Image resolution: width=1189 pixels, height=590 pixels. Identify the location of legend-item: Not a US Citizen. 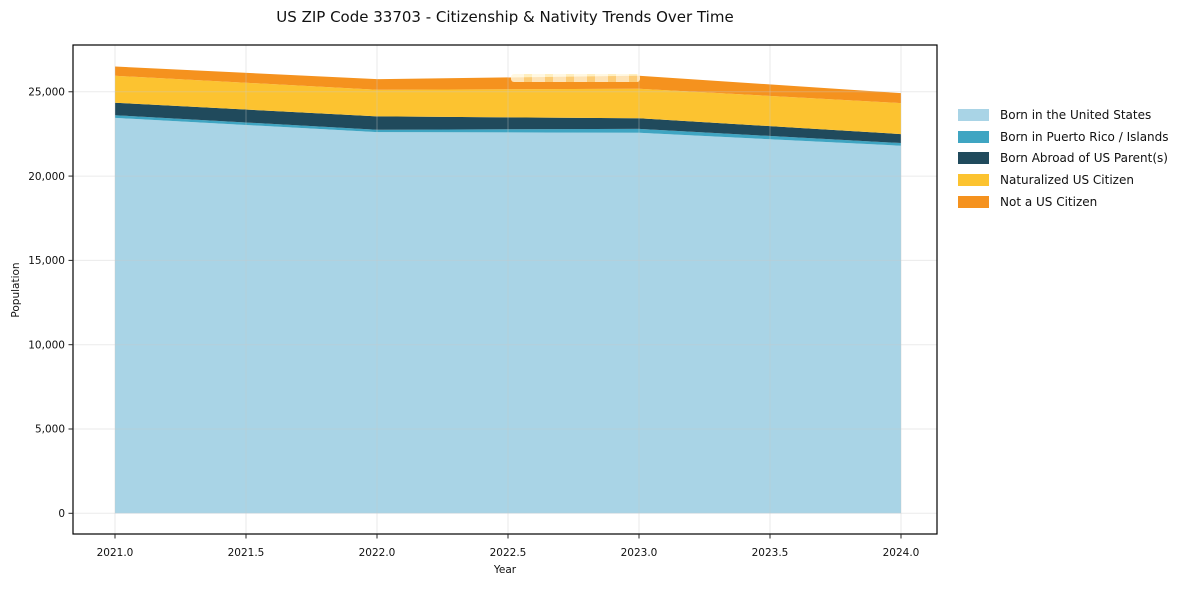
(1063, 202).